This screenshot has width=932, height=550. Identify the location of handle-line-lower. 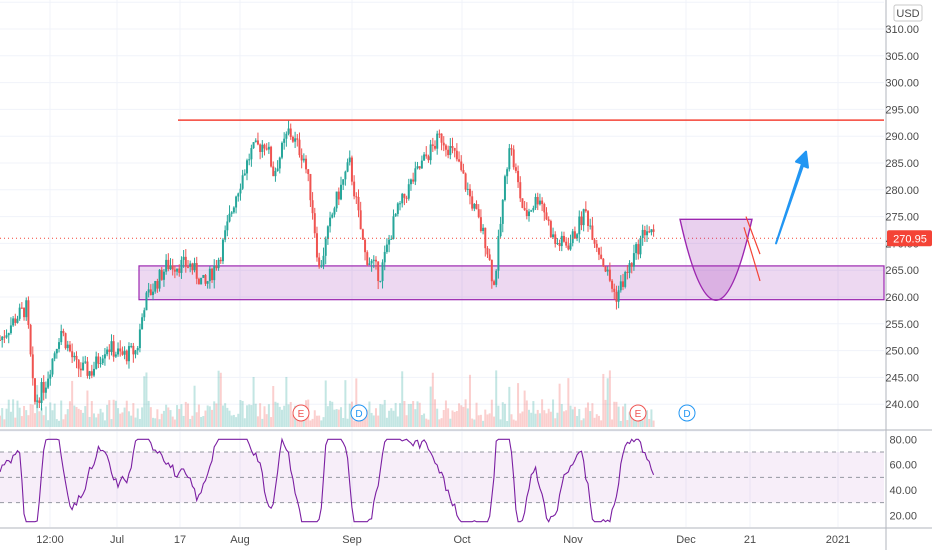
(752, 254).